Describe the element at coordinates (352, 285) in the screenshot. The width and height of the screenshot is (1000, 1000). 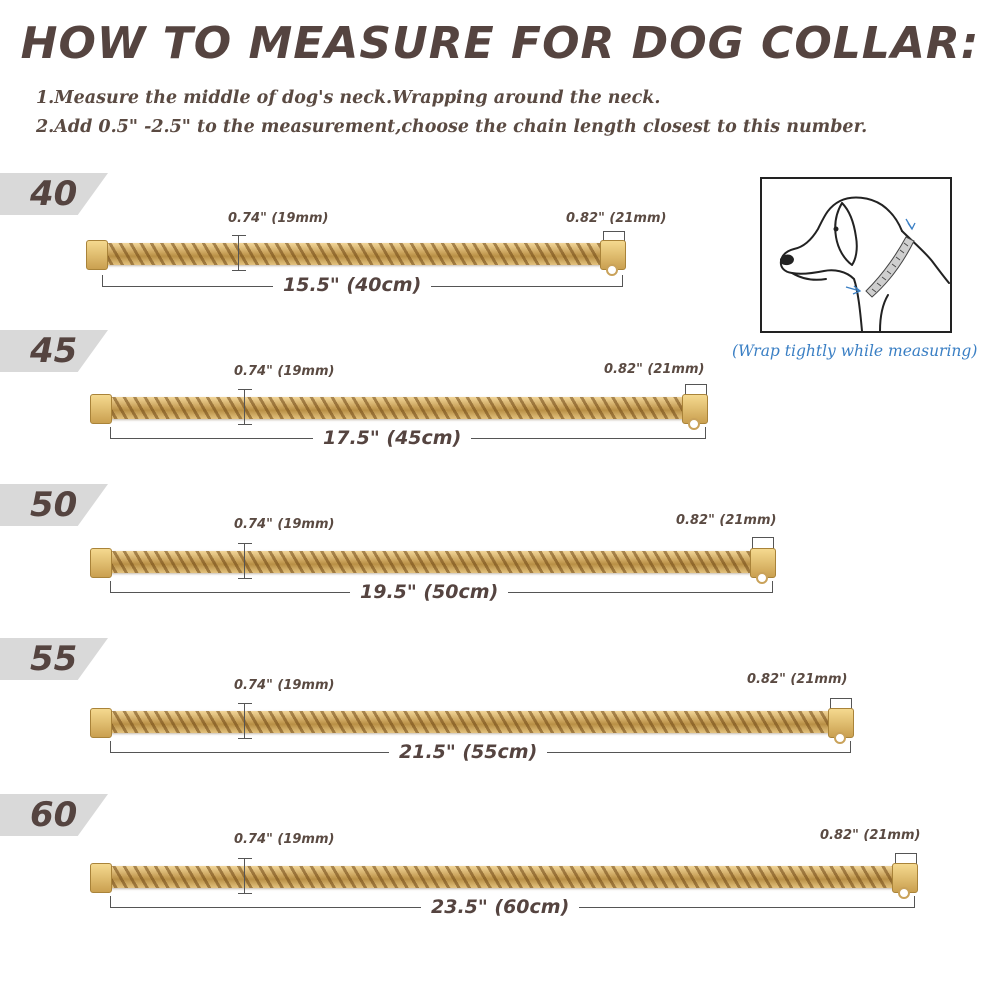
I see `chain-length-label: 15.5" (40cm)` at that location.